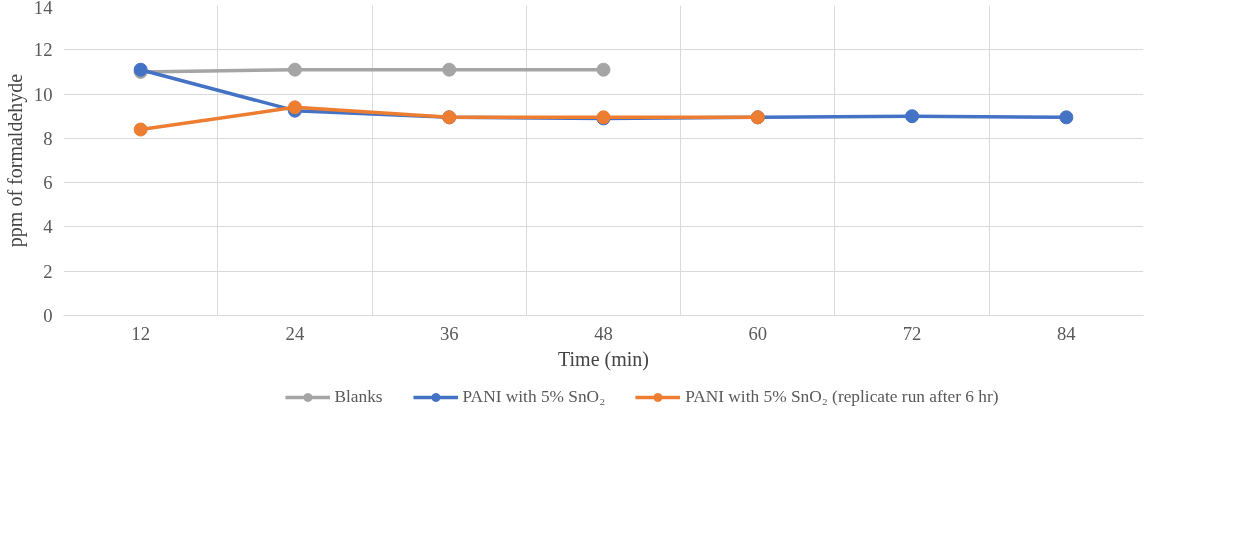  Describe the element at coordinates (912, 333) in the screenshot. I see `x-tick-label: 72` at that location.